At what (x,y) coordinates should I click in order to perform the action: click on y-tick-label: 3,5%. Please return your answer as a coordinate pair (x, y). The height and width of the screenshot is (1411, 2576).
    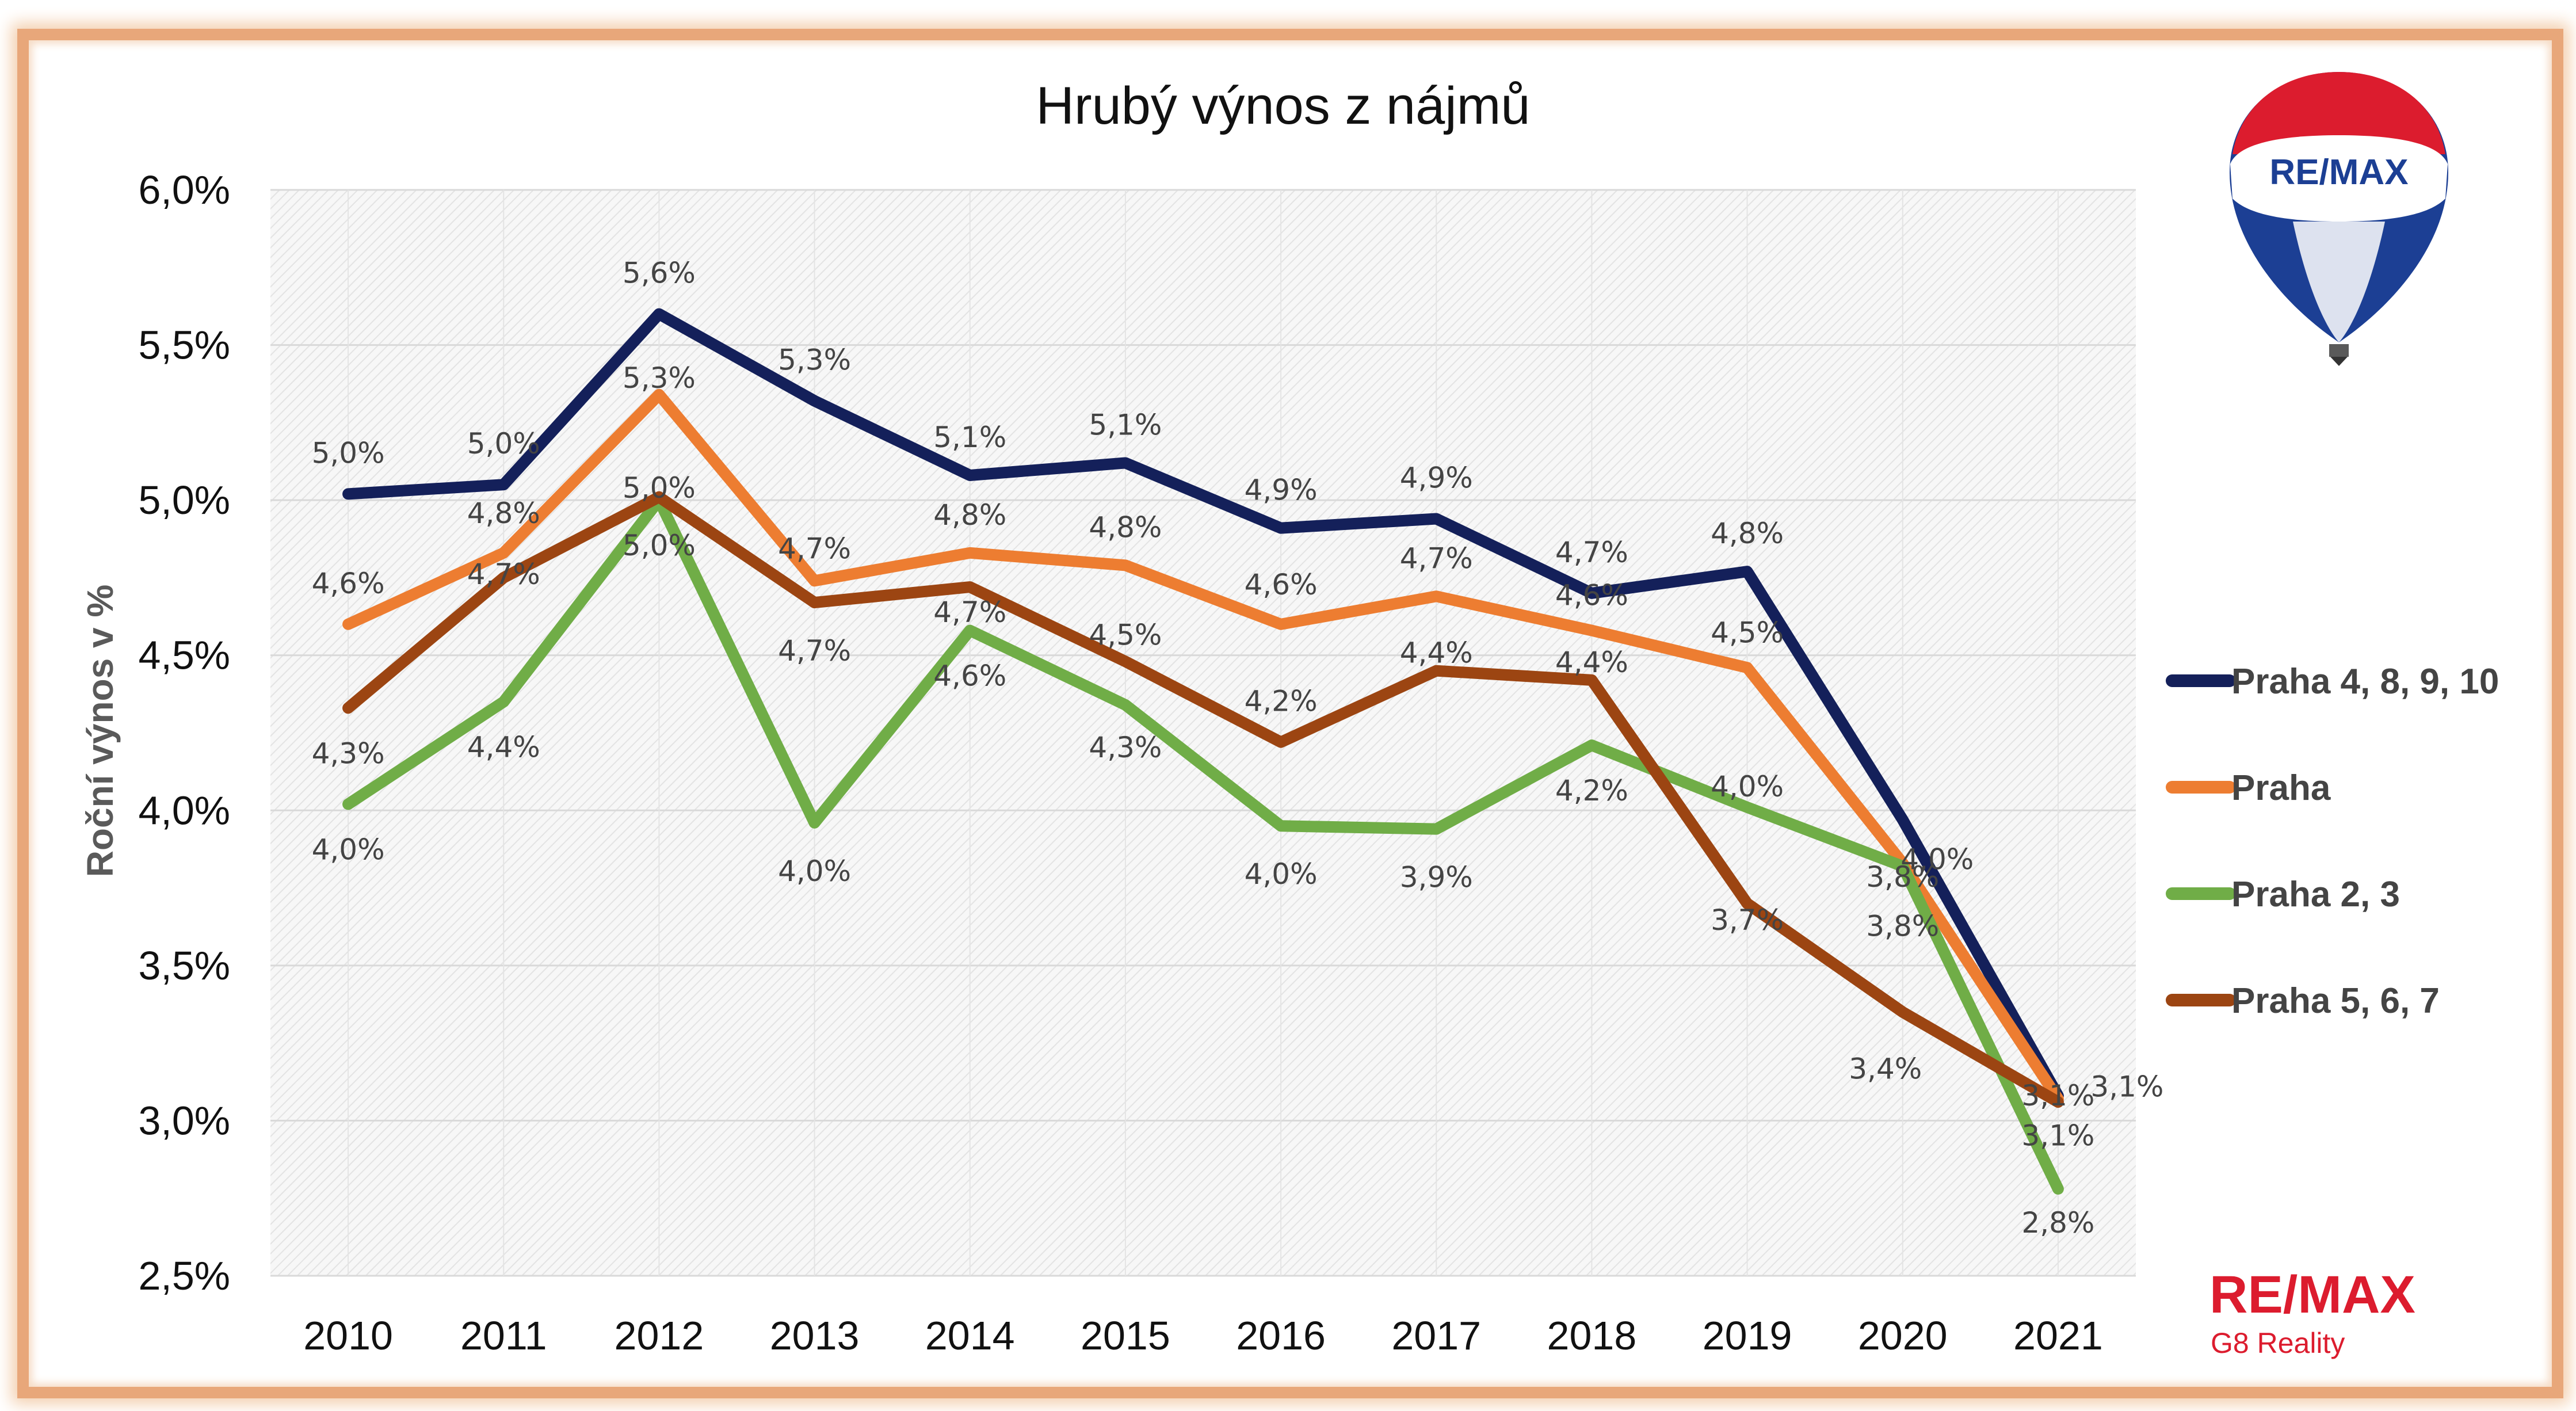
    Looking at the image, I should click on (184, 966).